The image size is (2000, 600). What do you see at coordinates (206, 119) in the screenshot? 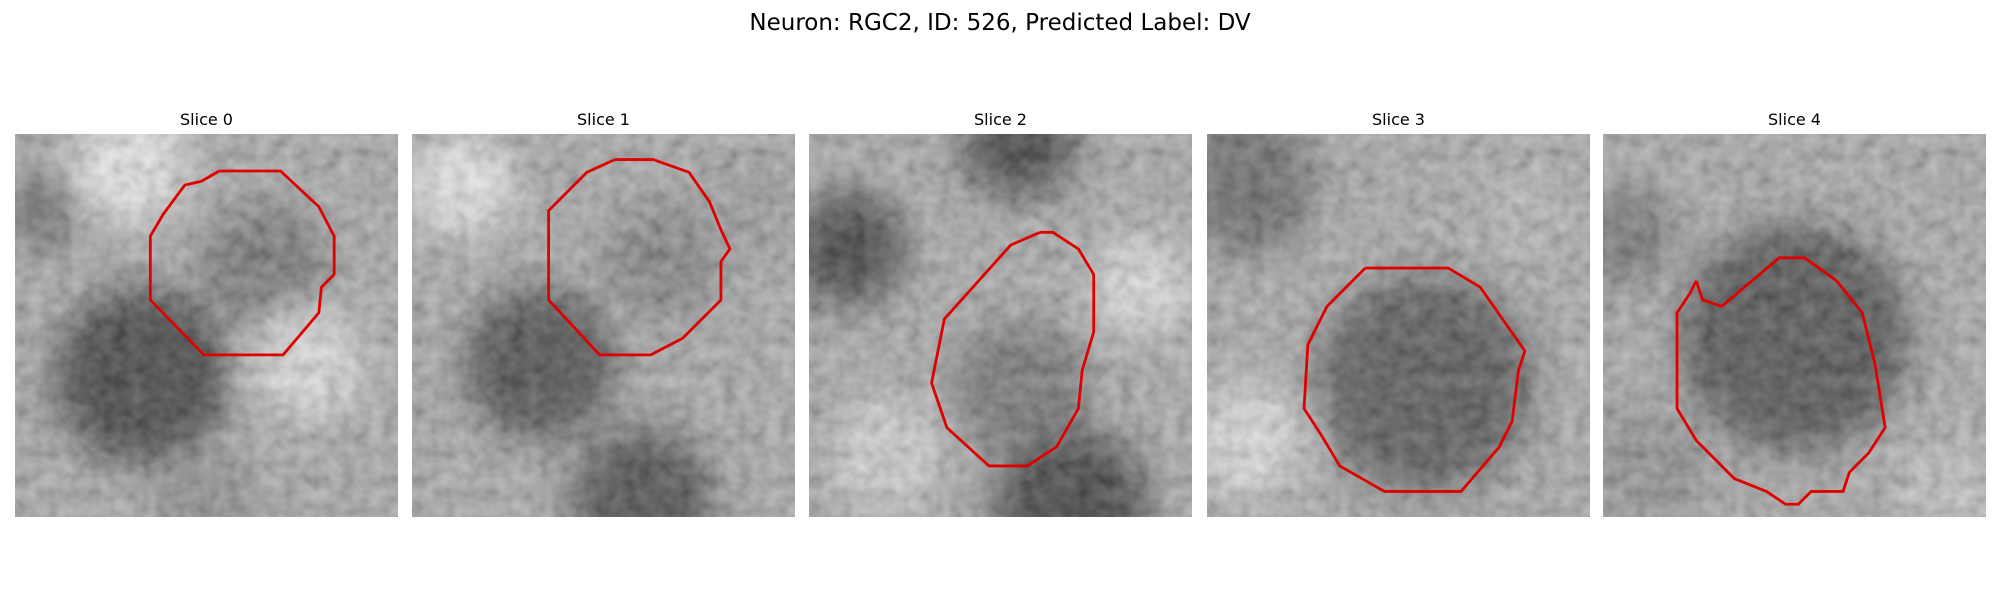
I see `panel-title: Slice 0` at bounding box center [206, 119].